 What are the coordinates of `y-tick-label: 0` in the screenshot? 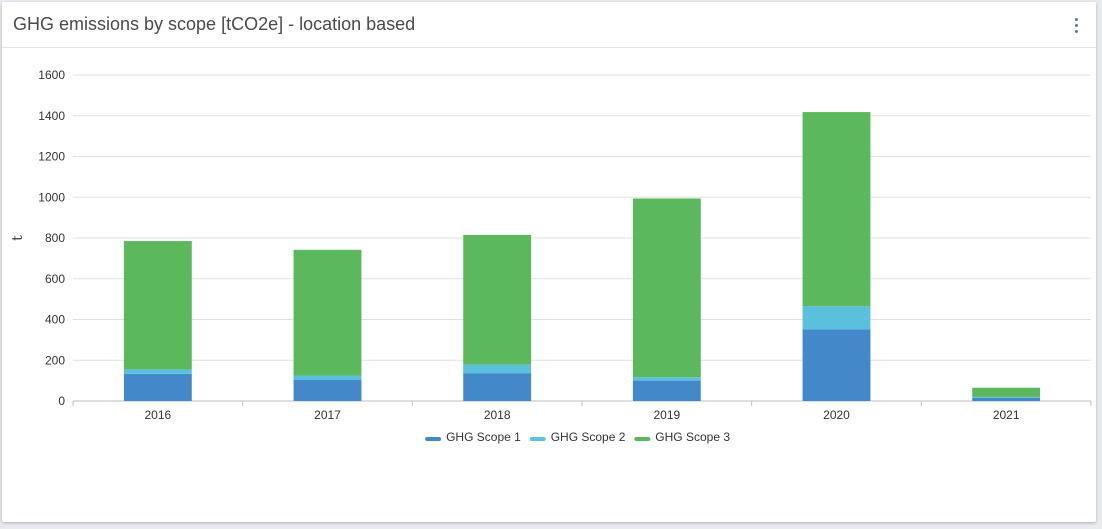 It's located at (61, 401).